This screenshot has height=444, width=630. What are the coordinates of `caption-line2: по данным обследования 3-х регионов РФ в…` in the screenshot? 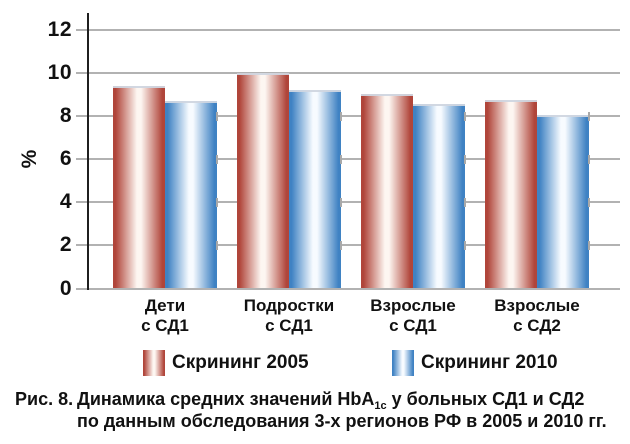 It's located at (342, 421).